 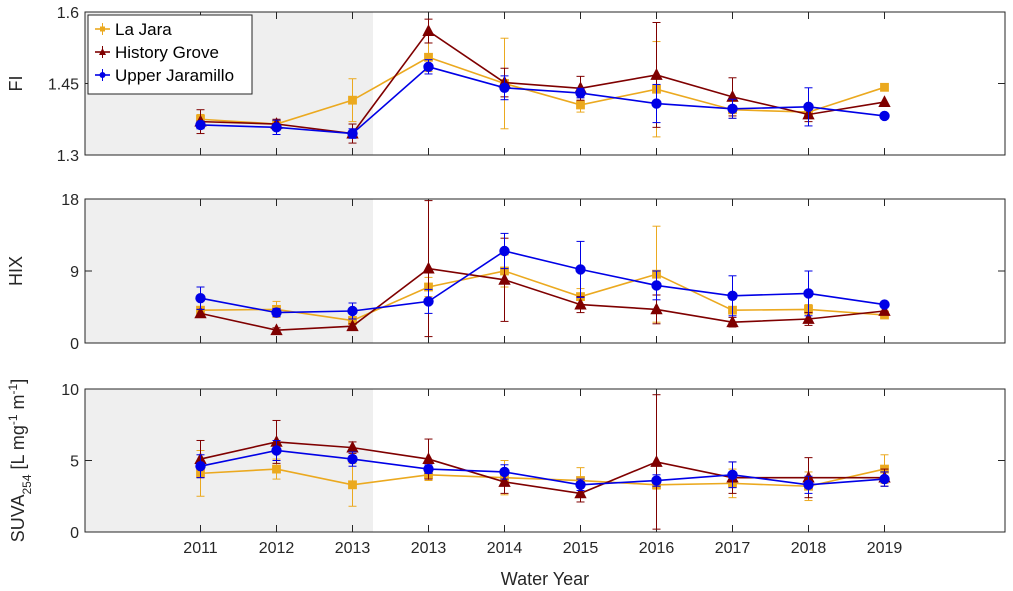 I want to click on hix-ytick-label: 9, so click(x=74, y=272).